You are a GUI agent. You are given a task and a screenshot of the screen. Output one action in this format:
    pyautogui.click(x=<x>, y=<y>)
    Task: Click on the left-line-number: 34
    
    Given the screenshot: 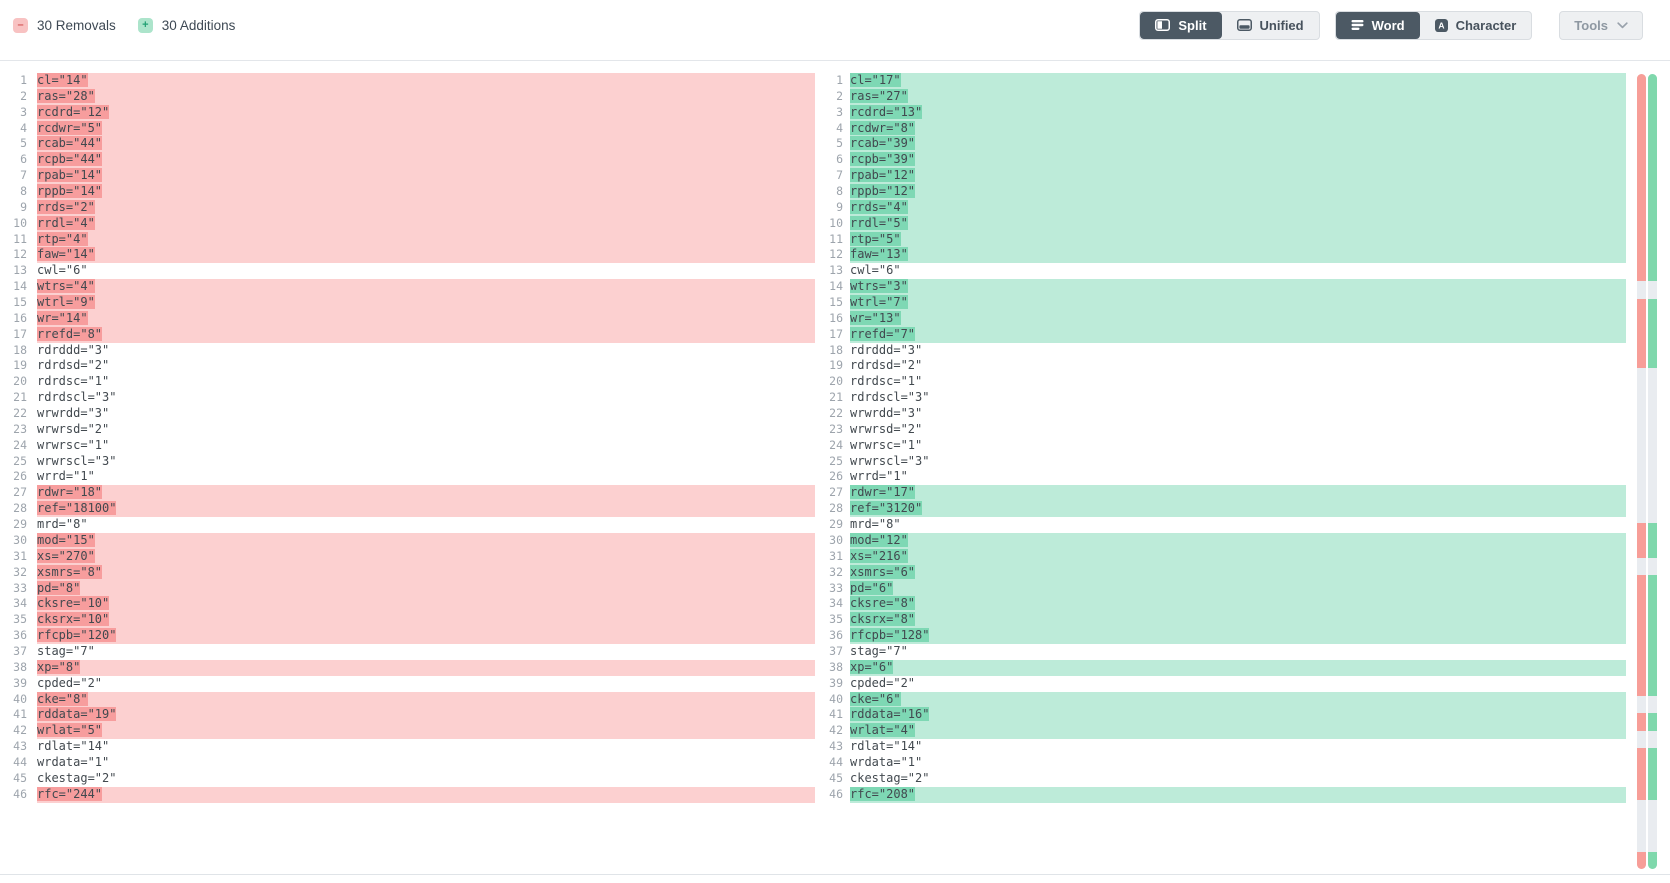 What is the action you would take?
    pyautogui.click(x=20, y=603)
    